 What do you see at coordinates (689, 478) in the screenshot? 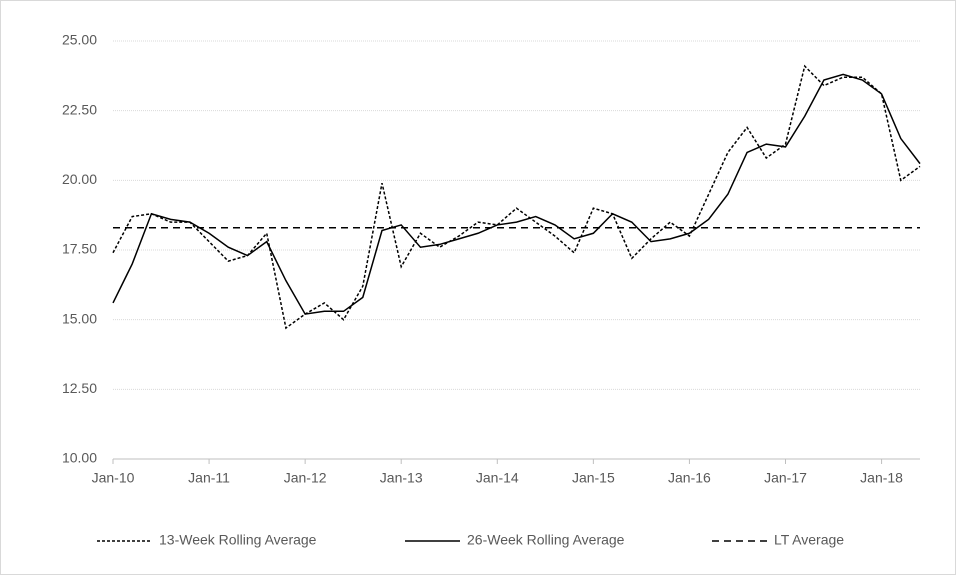
I see `x-tick-label: Jan-16` at bounding box center [689, 478].